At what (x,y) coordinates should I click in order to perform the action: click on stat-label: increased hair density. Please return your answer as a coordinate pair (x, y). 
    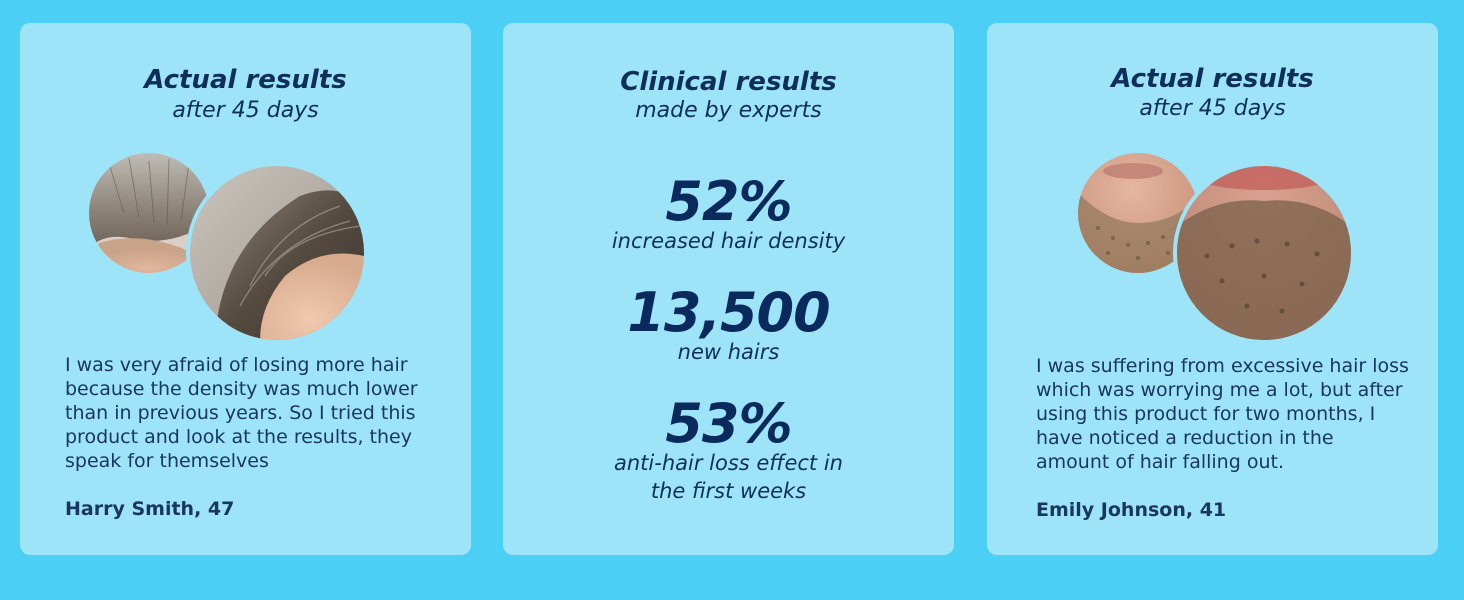
    Looking at the image, I should click on (728, 241).